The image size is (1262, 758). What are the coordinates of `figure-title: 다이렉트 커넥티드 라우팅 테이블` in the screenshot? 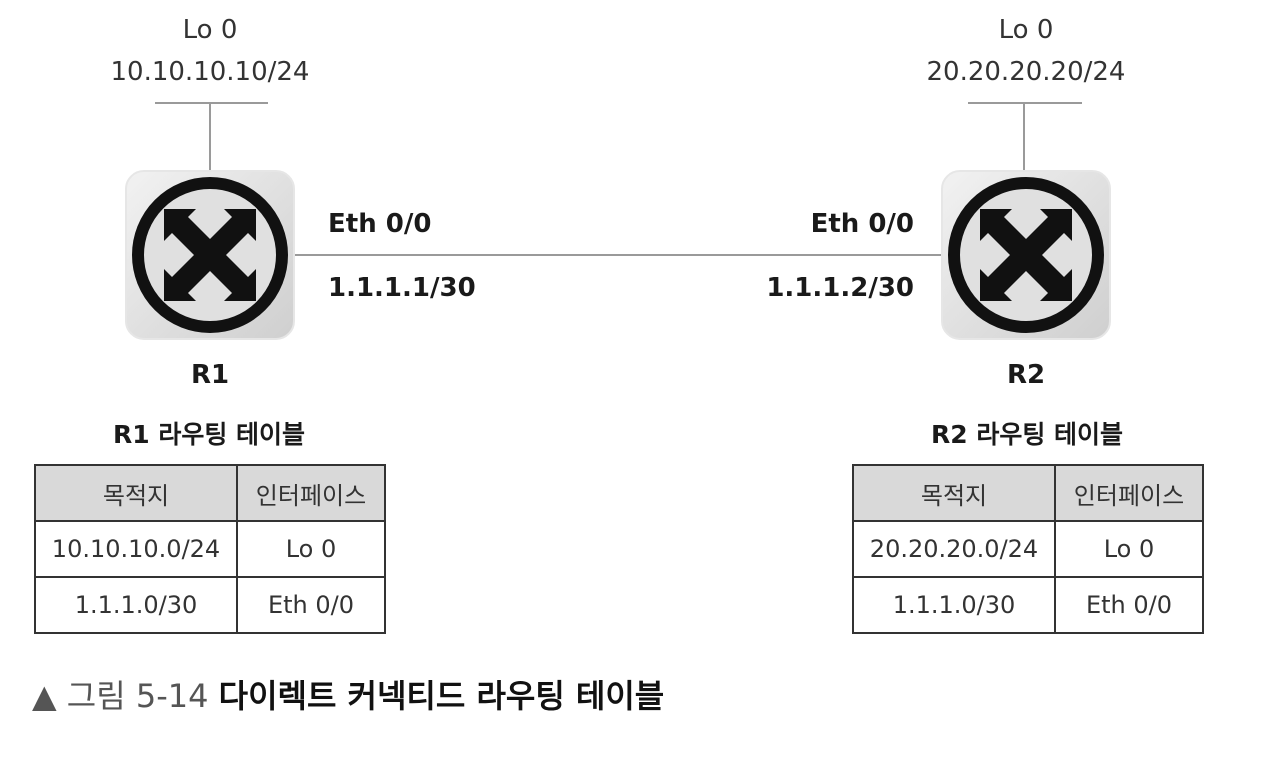 It's located at (441, 696).